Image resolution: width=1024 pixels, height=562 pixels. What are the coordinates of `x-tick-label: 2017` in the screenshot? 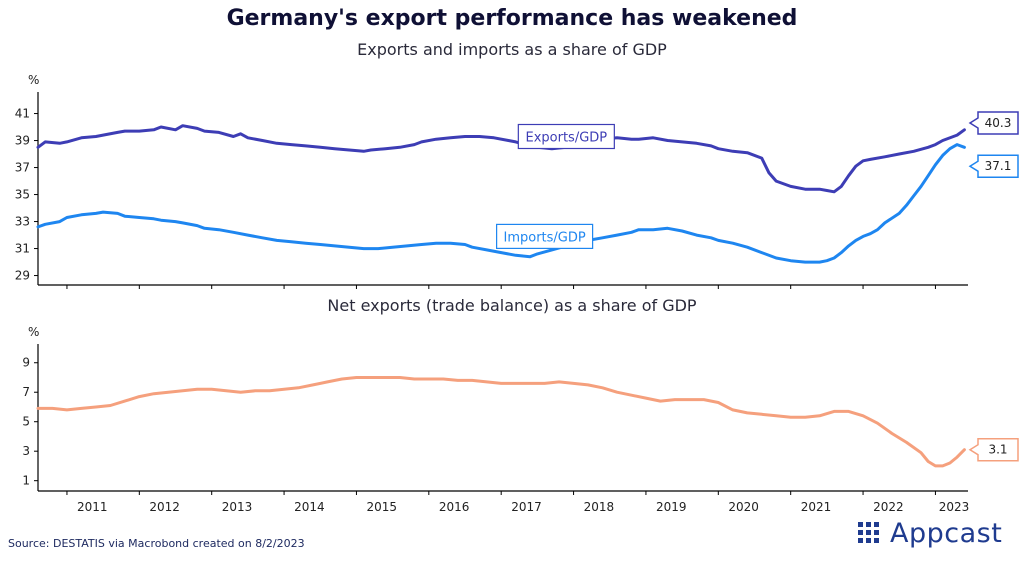 It's located at (526, 507).